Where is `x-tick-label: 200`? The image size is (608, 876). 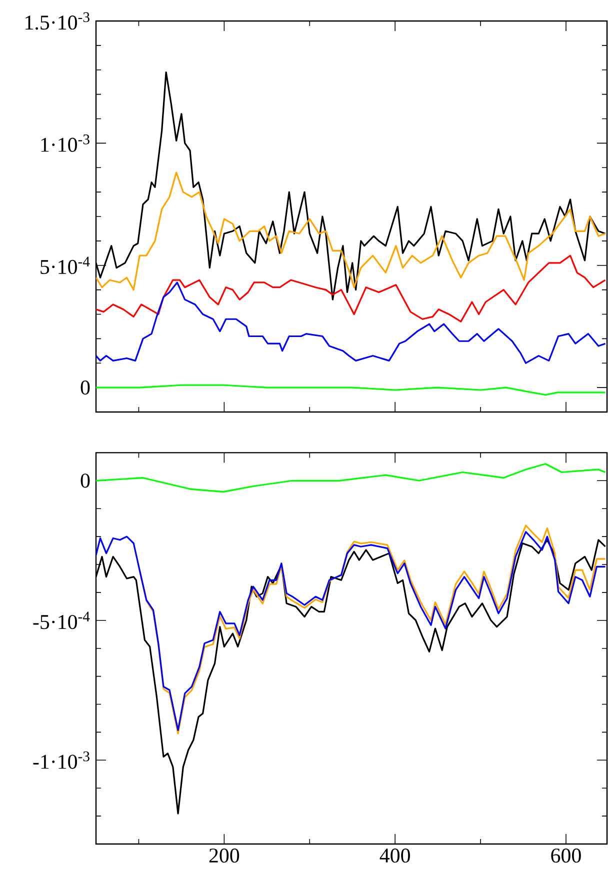
x-tick-label: 200 is located at coordinates (224, 855).